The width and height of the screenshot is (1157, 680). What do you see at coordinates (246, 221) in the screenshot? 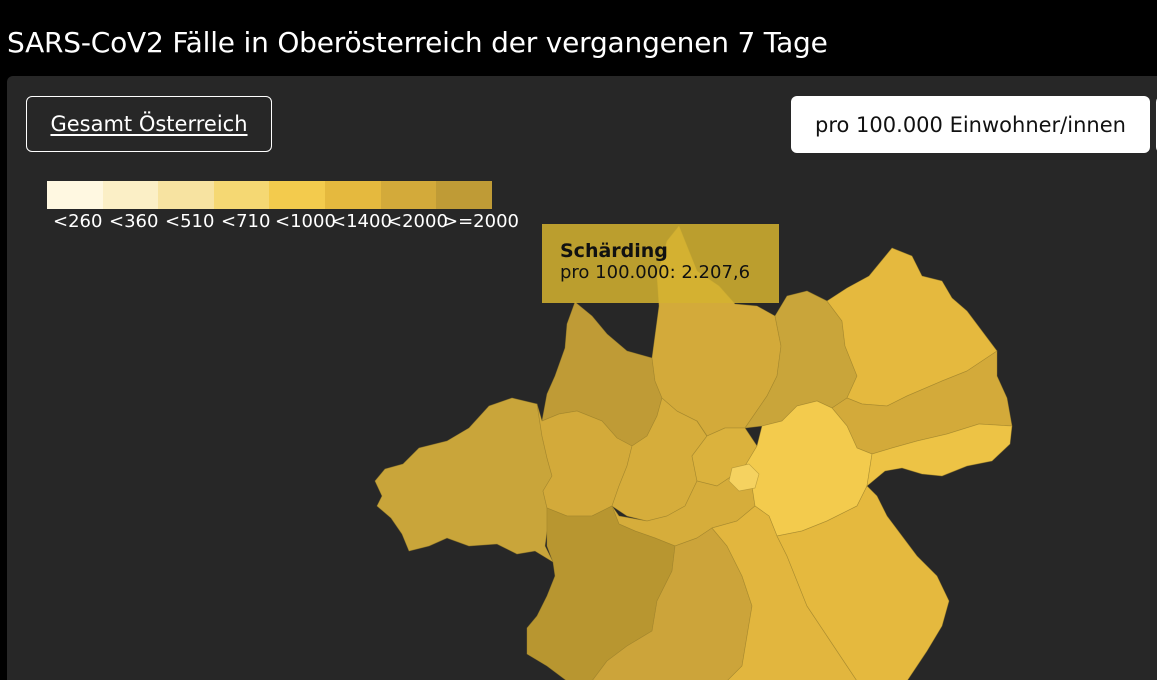
I see `legend-label-4: <710` at bounding box center [246, 221].